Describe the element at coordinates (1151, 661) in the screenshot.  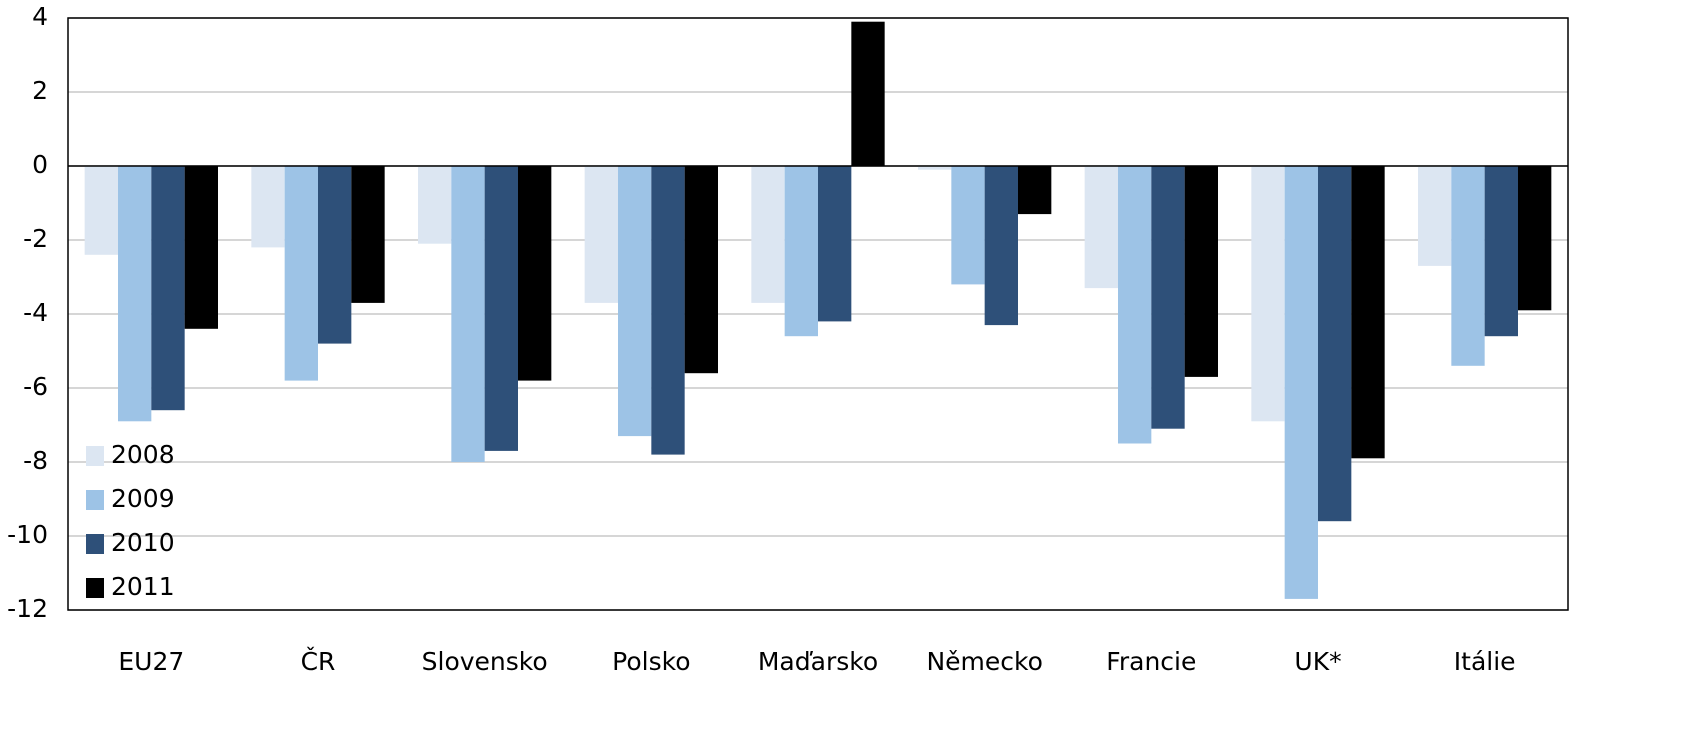
I see `x-tick-label: Francie` at that location.